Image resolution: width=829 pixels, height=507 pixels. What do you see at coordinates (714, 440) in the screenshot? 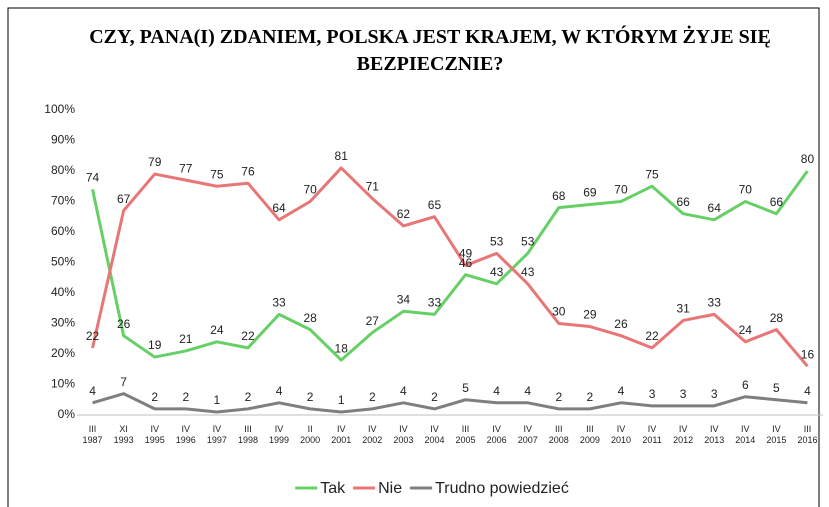
I see `x-tick-label-line: 2013` at bounding box center [714, 440].